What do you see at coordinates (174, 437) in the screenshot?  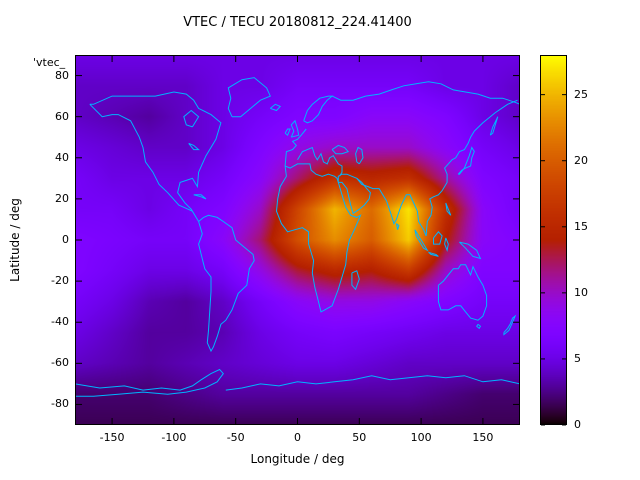 I see `x-tick-label: -100` at bounding box center [174, 437].